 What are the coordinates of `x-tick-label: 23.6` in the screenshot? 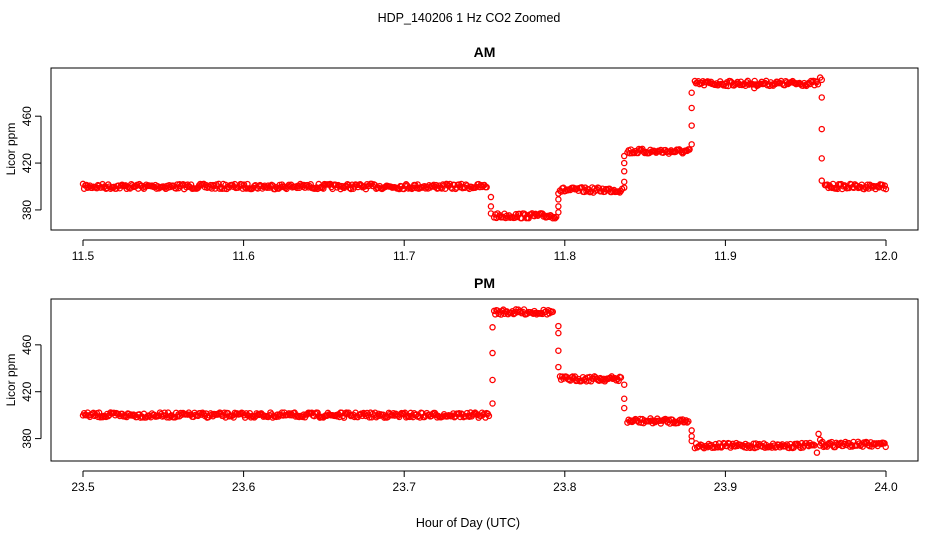 It's located at (244, 487).